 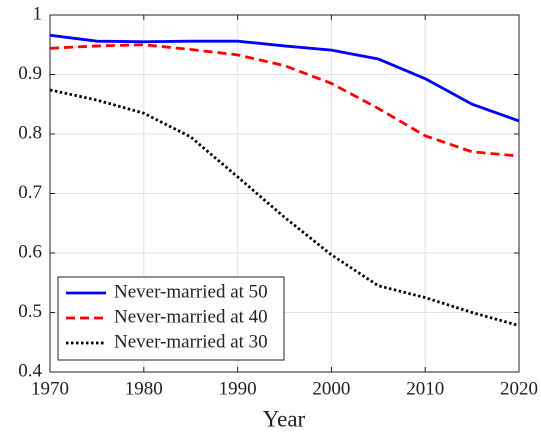 What do you see at coordinates (331, 388) in the screenshot?
I see `x-tick-label: 2000` at bounding box center [331, 388].